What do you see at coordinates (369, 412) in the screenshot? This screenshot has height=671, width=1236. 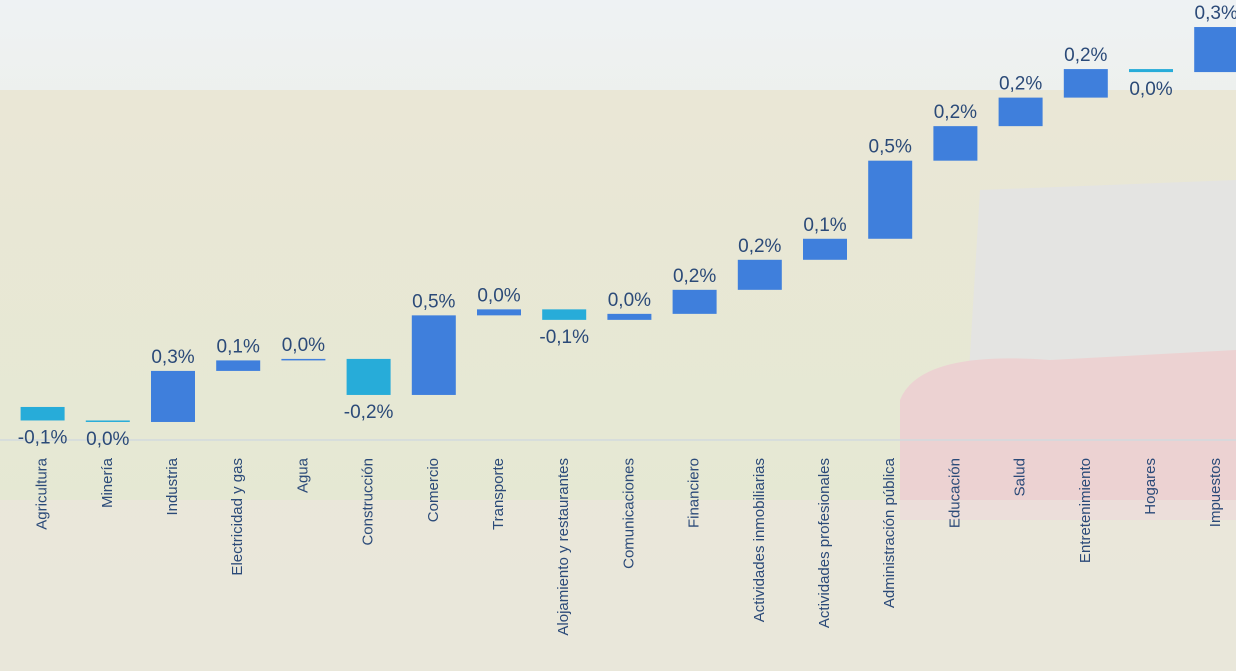 I see `value-label: -0,2%` at bounding box center [369, 412].